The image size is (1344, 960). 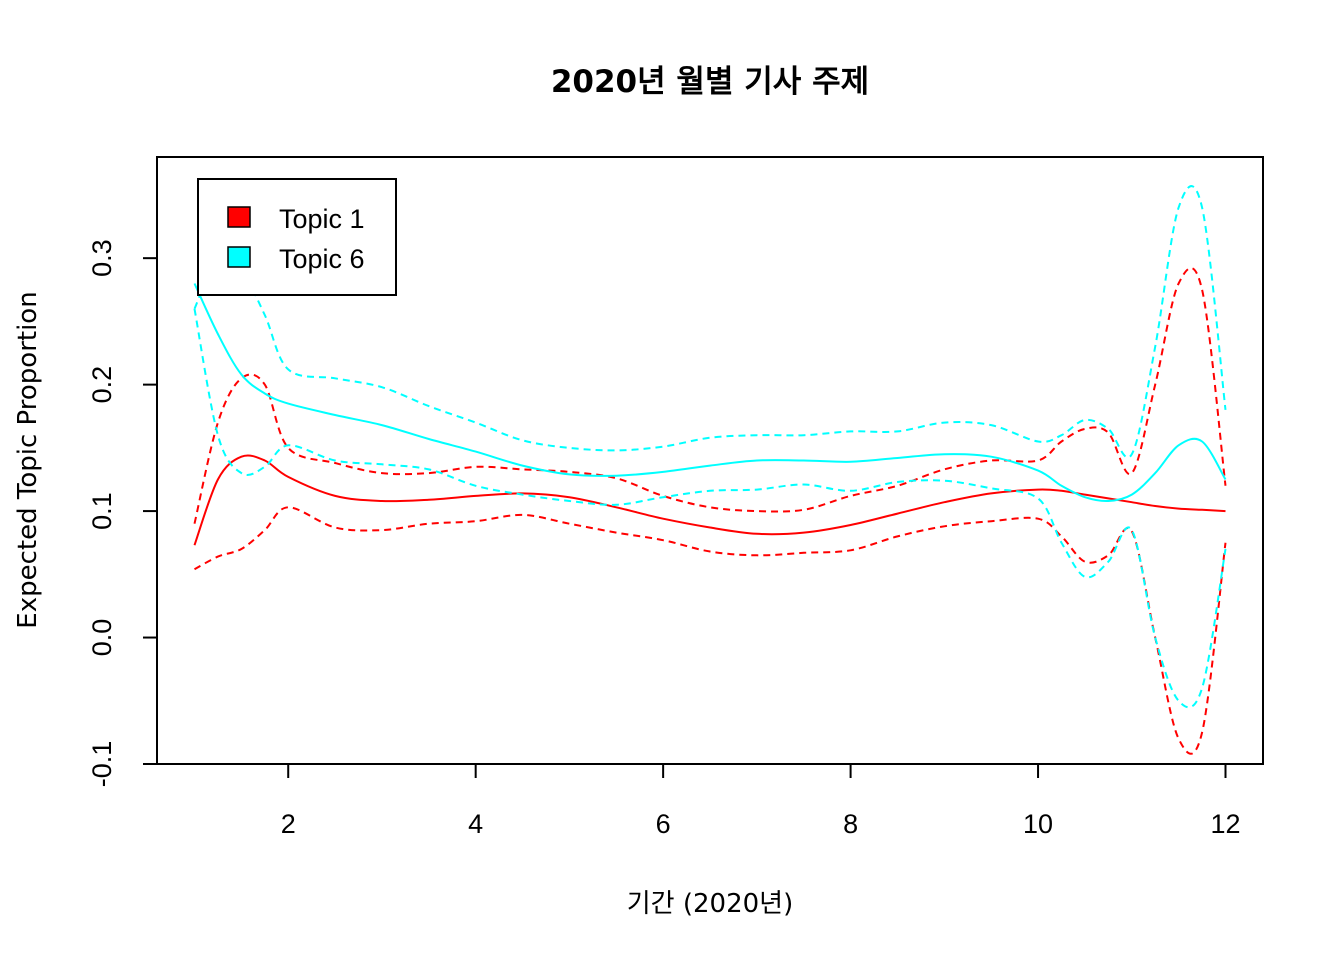 I want to click on x-tick-label: 8, so click(x=850, y=824).